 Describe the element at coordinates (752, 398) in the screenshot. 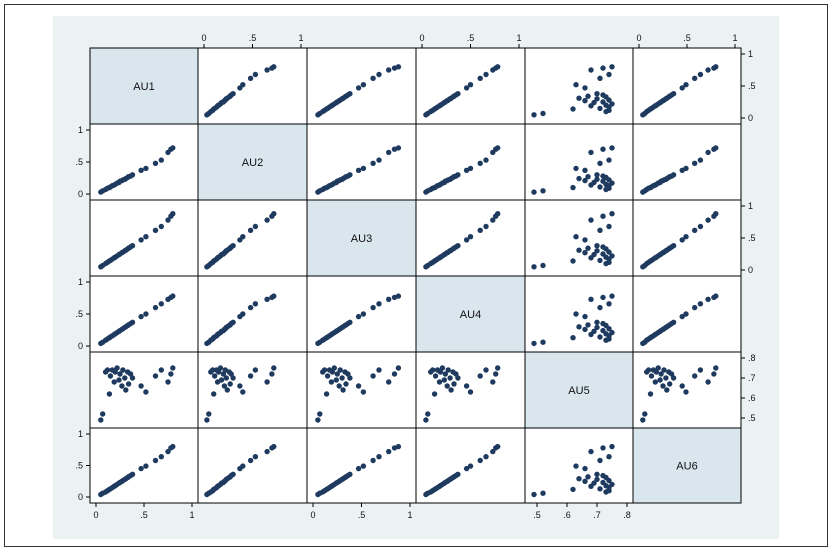

I see `y-tick-label-au5: .6` at that location.